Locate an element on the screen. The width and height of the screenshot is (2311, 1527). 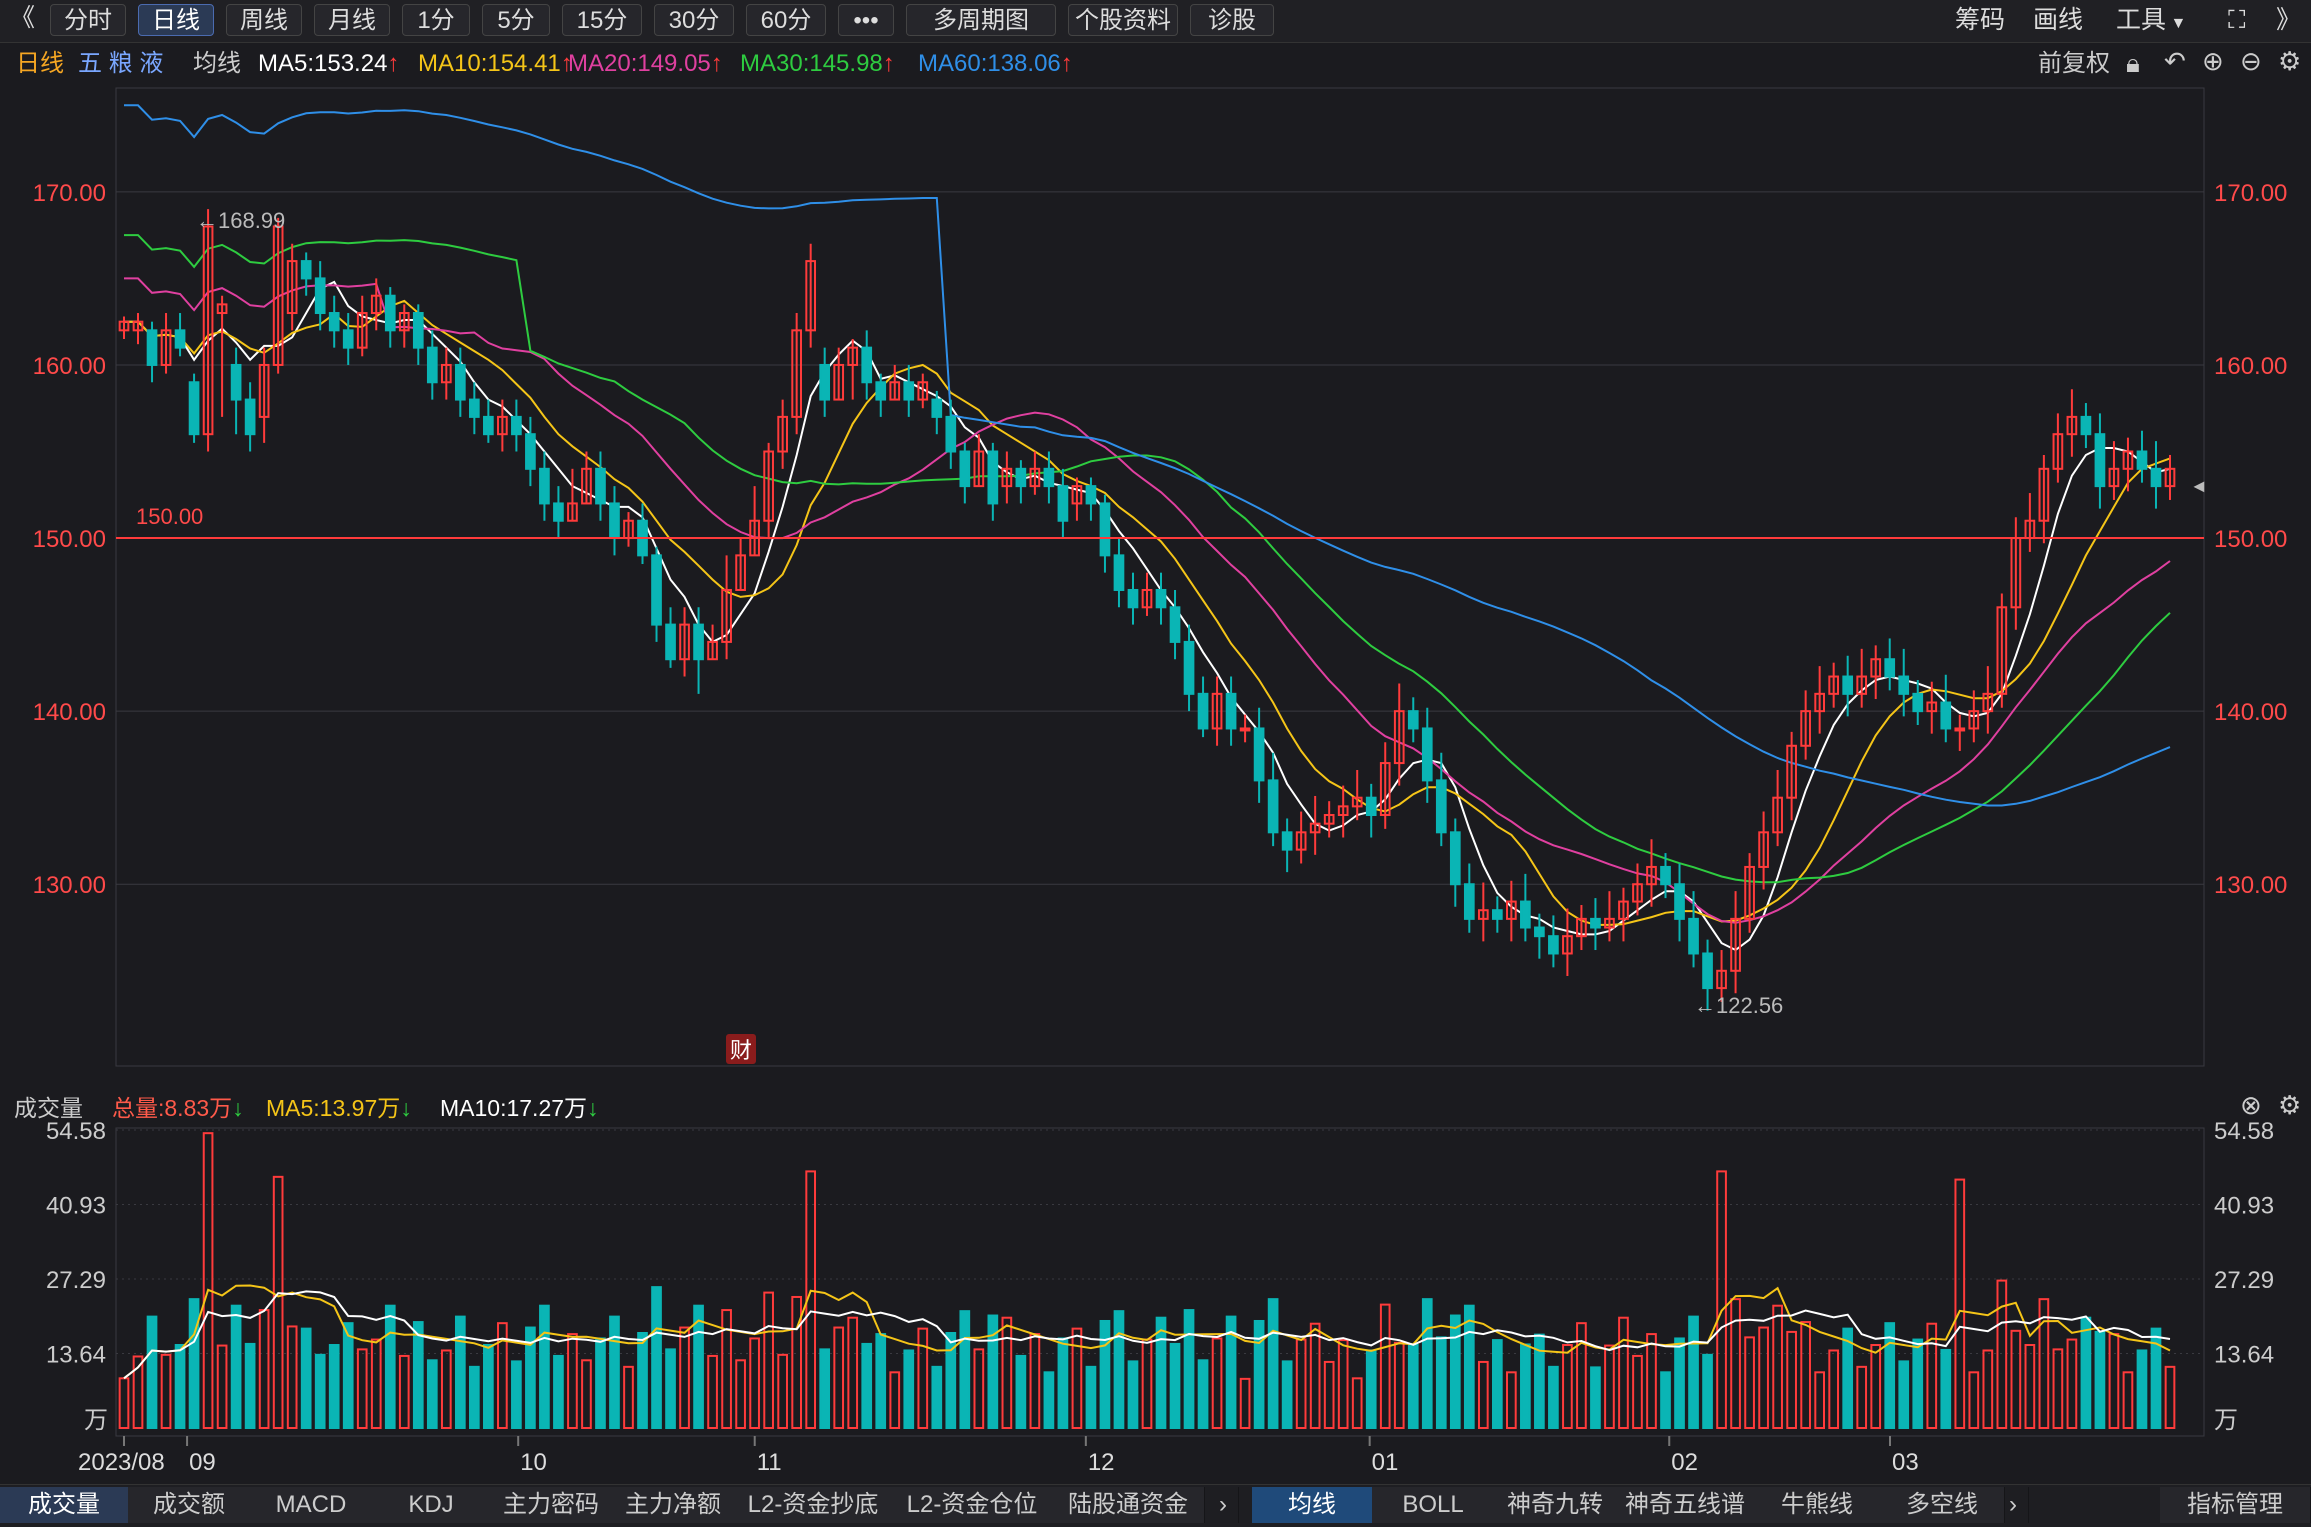
period-tab-2: 周线 is located at coordinates (264, 20).